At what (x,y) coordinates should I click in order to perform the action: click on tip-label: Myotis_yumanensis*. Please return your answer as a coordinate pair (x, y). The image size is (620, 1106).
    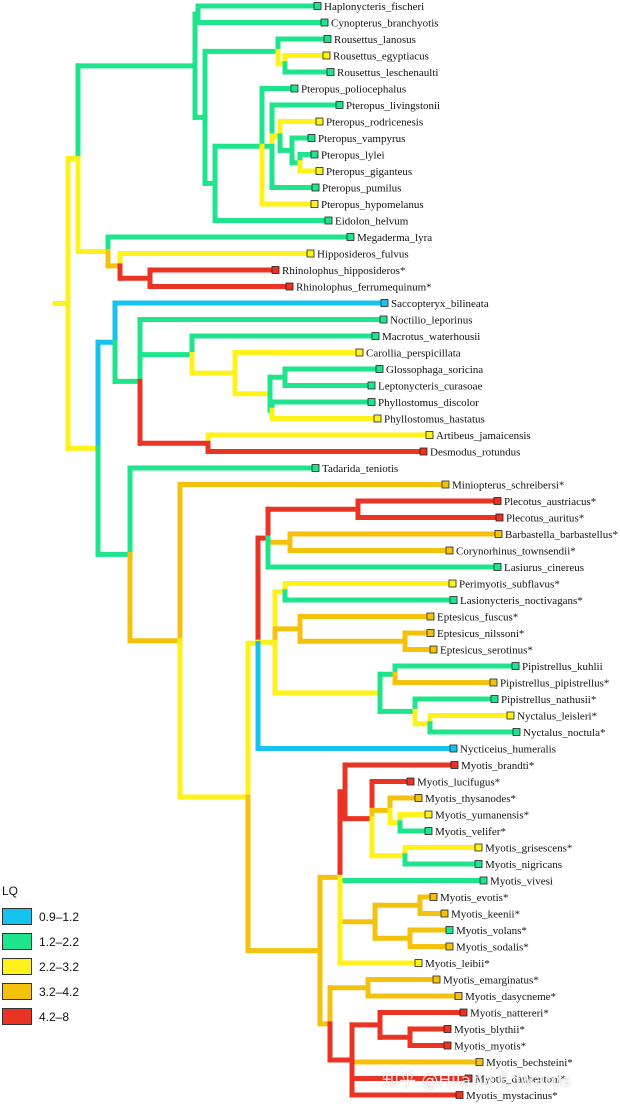
    Looking at the image, I should click on (482, 816).